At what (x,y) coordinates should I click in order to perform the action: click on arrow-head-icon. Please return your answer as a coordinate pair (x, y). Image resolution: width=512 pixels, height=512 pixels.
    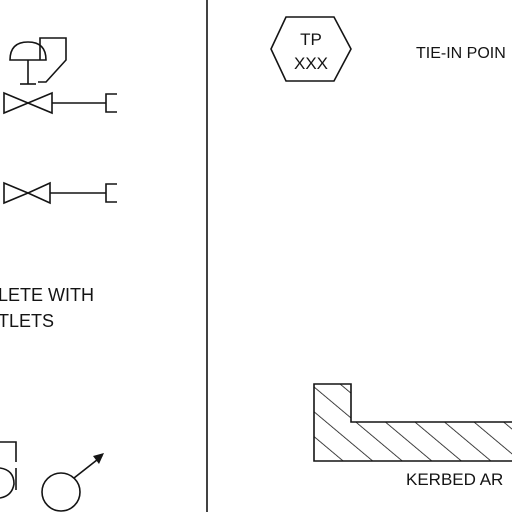
    Looking at the image, I should click on (98, 458).